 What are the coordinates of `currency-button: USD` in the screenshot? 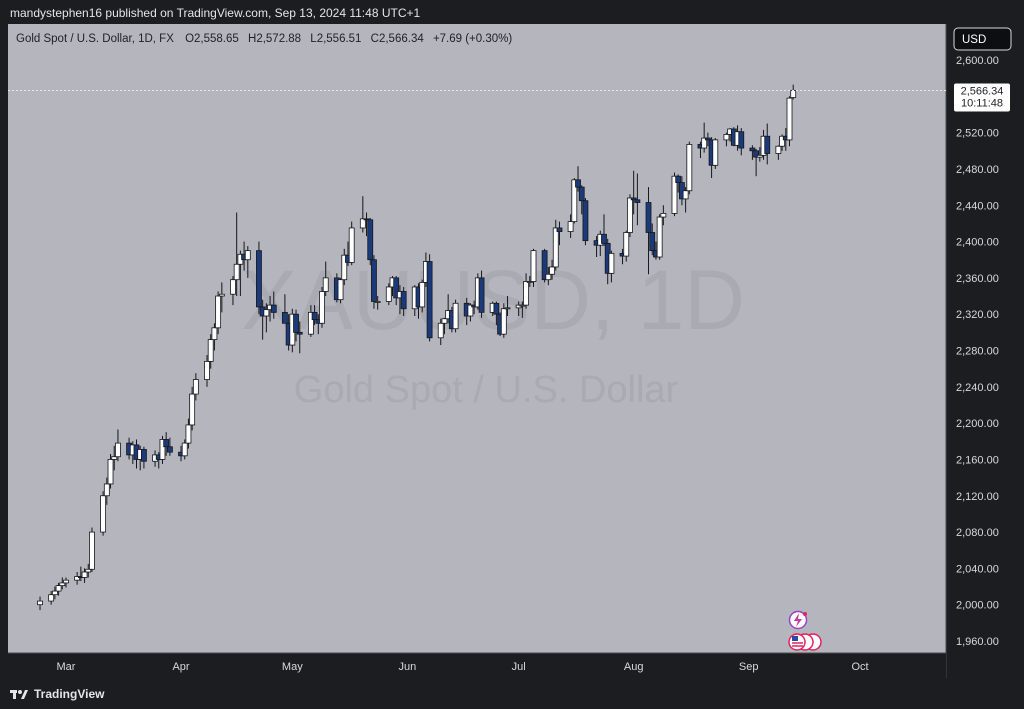 It's located at (982, 39).